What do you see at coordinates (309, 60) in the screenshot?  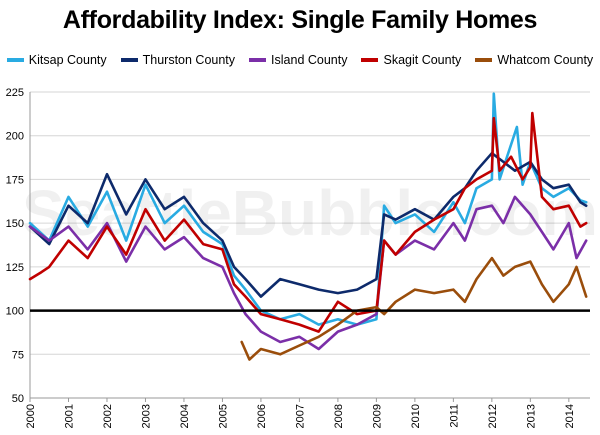 I see `legend-label: Island County` at bounding box center [309, 60].